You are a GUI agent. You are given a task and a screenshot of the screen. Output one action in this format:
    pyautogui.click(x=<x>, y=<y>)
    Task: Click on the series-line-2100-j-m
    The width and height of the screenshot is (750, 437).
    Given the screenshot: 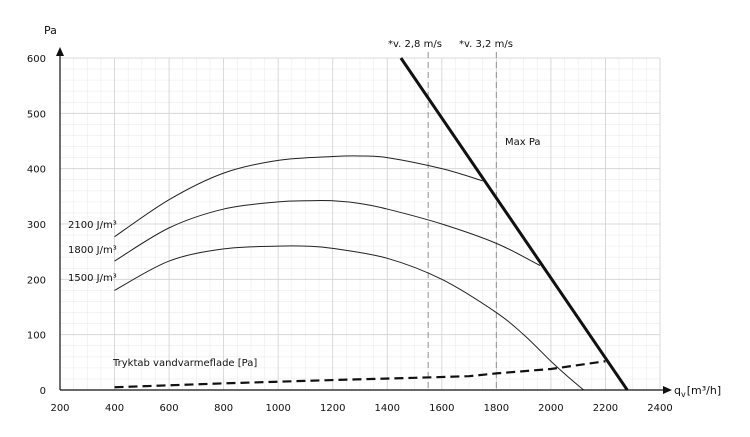 What is the action you would take?
    pyautogui.click(x=298, y=196)
    